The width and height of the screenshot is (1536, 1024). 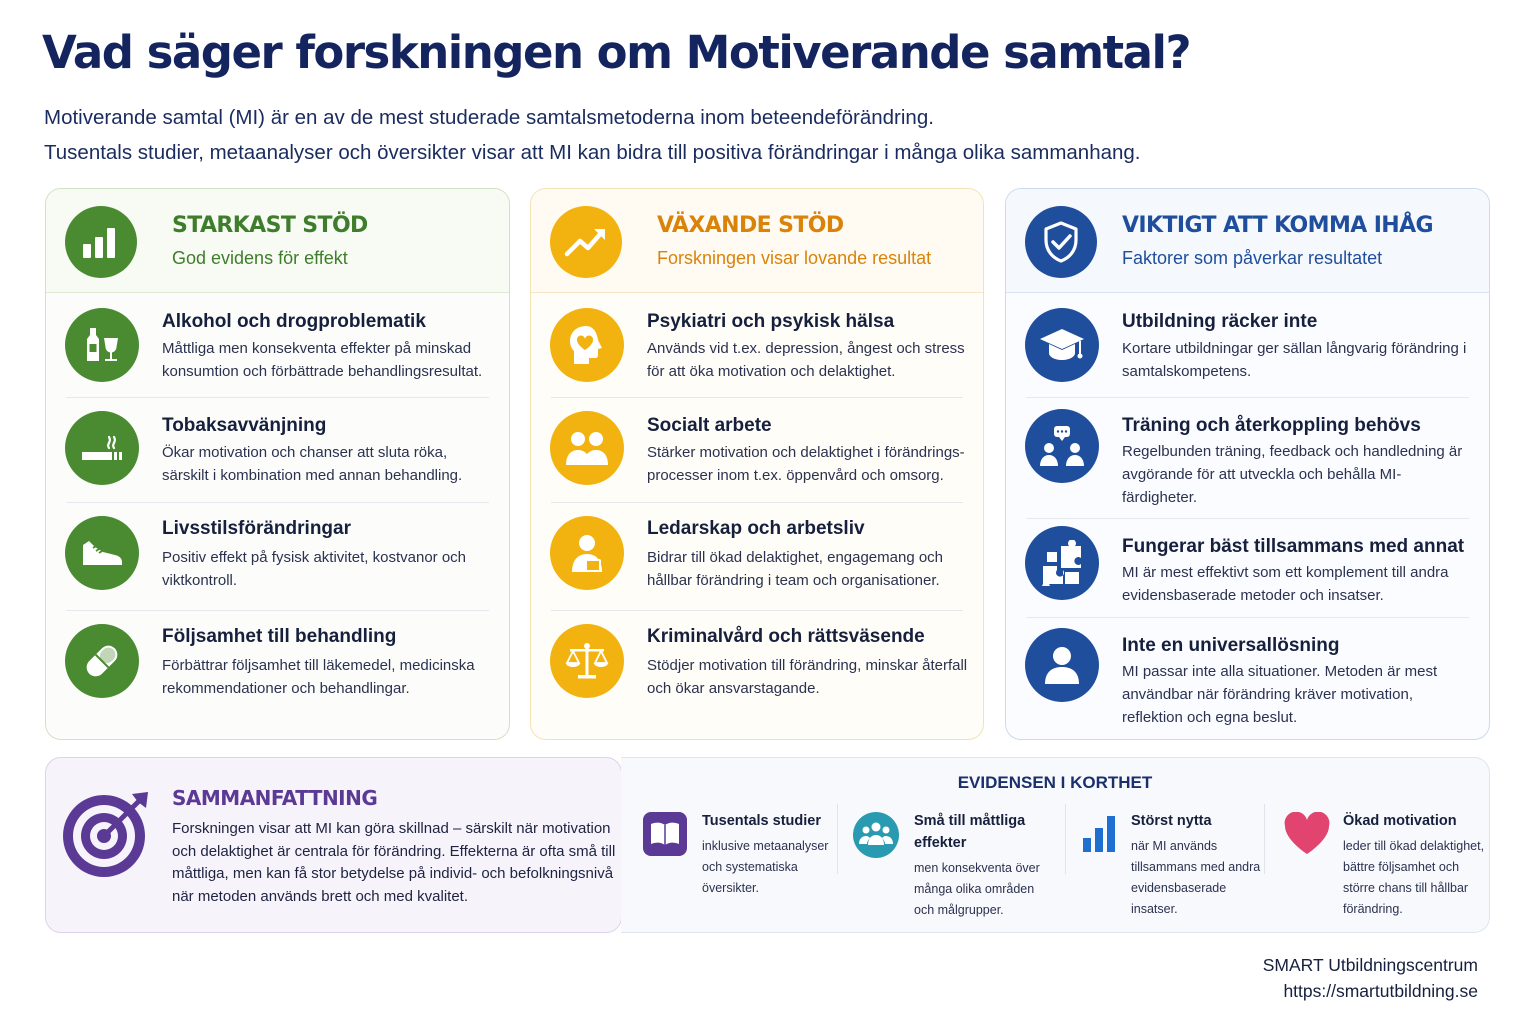 What do you see at coordinates (1171, 821) in the screenshot?
I see `evidence-item-title: Störst nytta` at bounding box center [1171, 821].